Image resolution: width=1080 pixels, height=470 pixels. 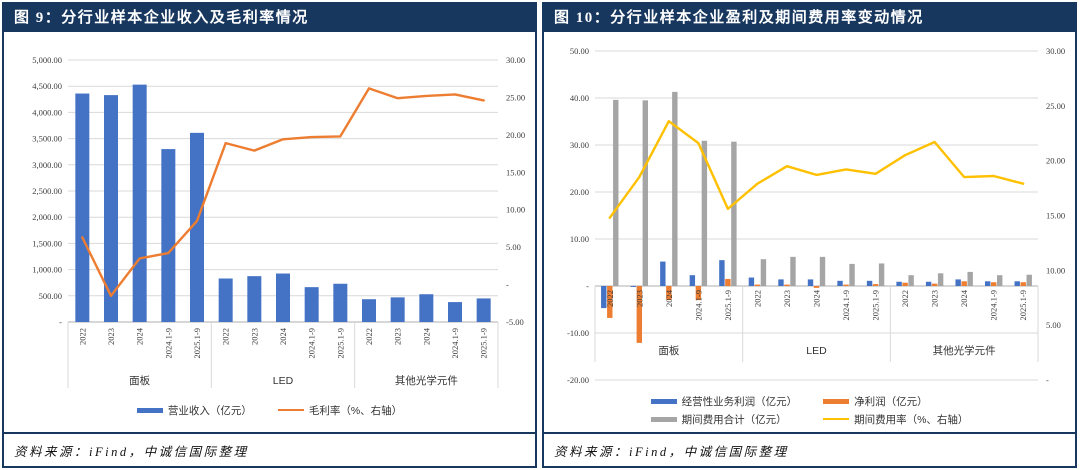 I want to click on y-axis-left-tick-label: 1,500.00, so click(x=47, y=243).